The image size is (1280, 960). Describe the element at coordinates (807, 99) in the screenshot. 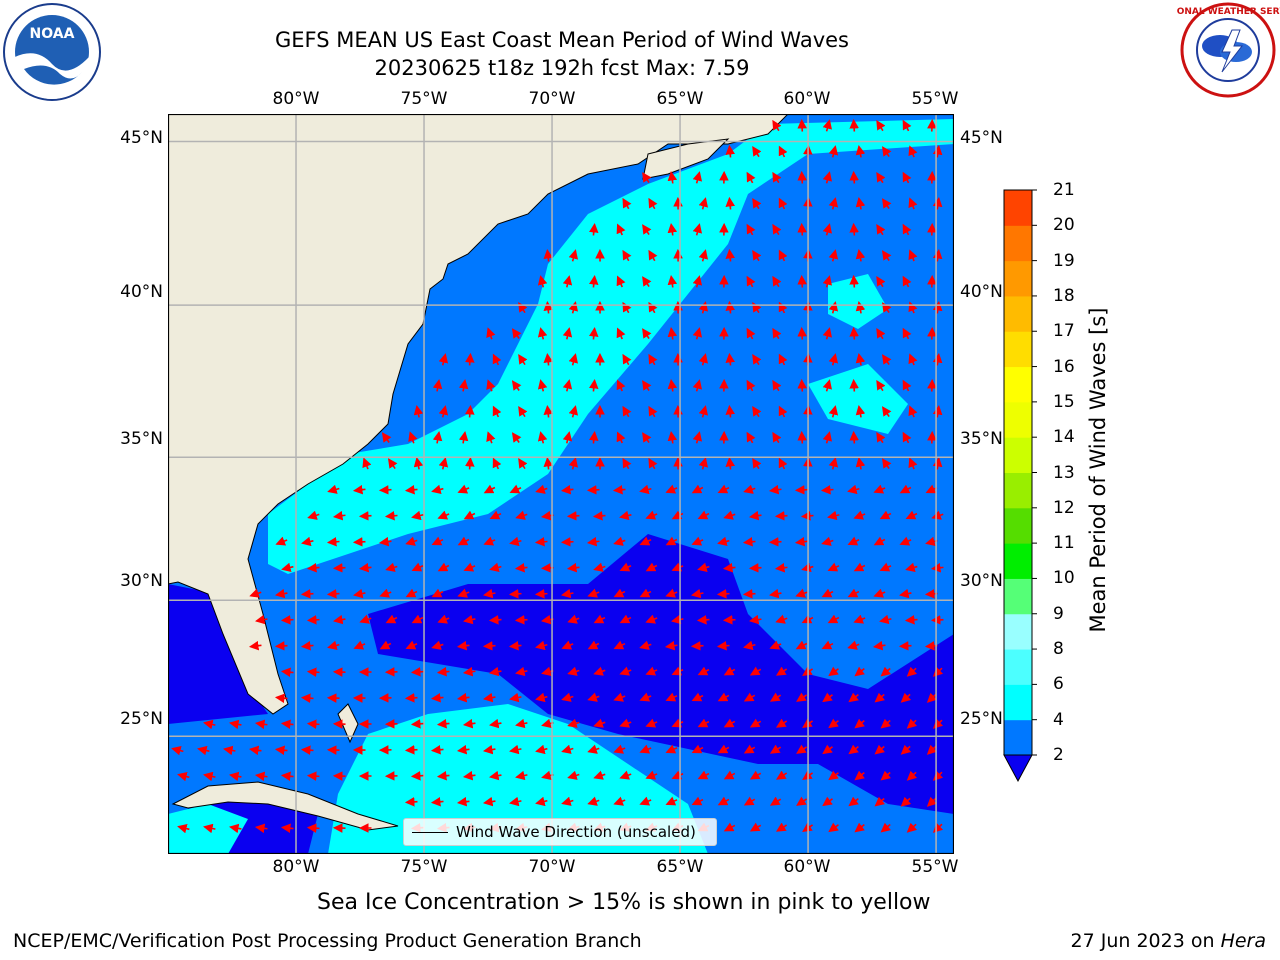

I see `lon-label-top: 60°W` at that location.